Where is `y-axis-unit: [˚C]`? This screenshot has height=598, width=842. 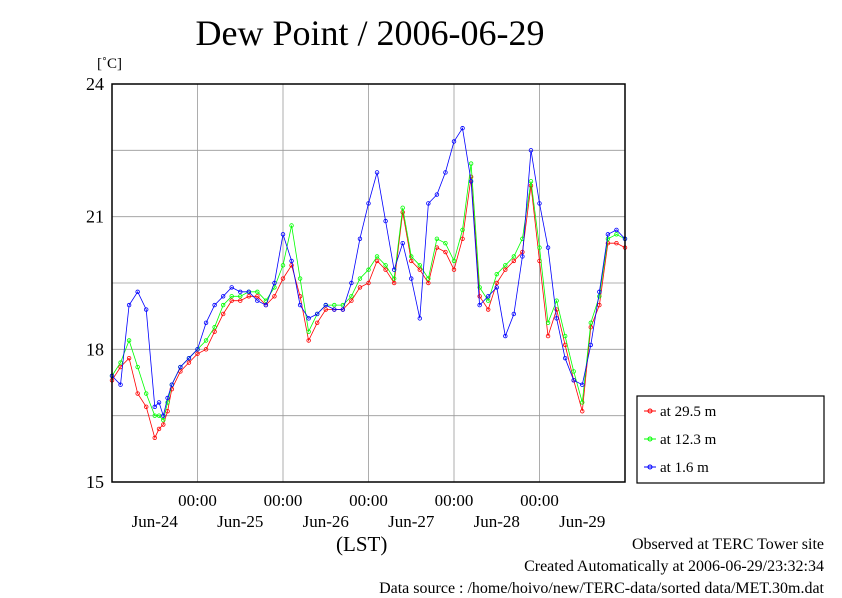
y-axis-unit: [˚C] is located at coordinates (109, 64).